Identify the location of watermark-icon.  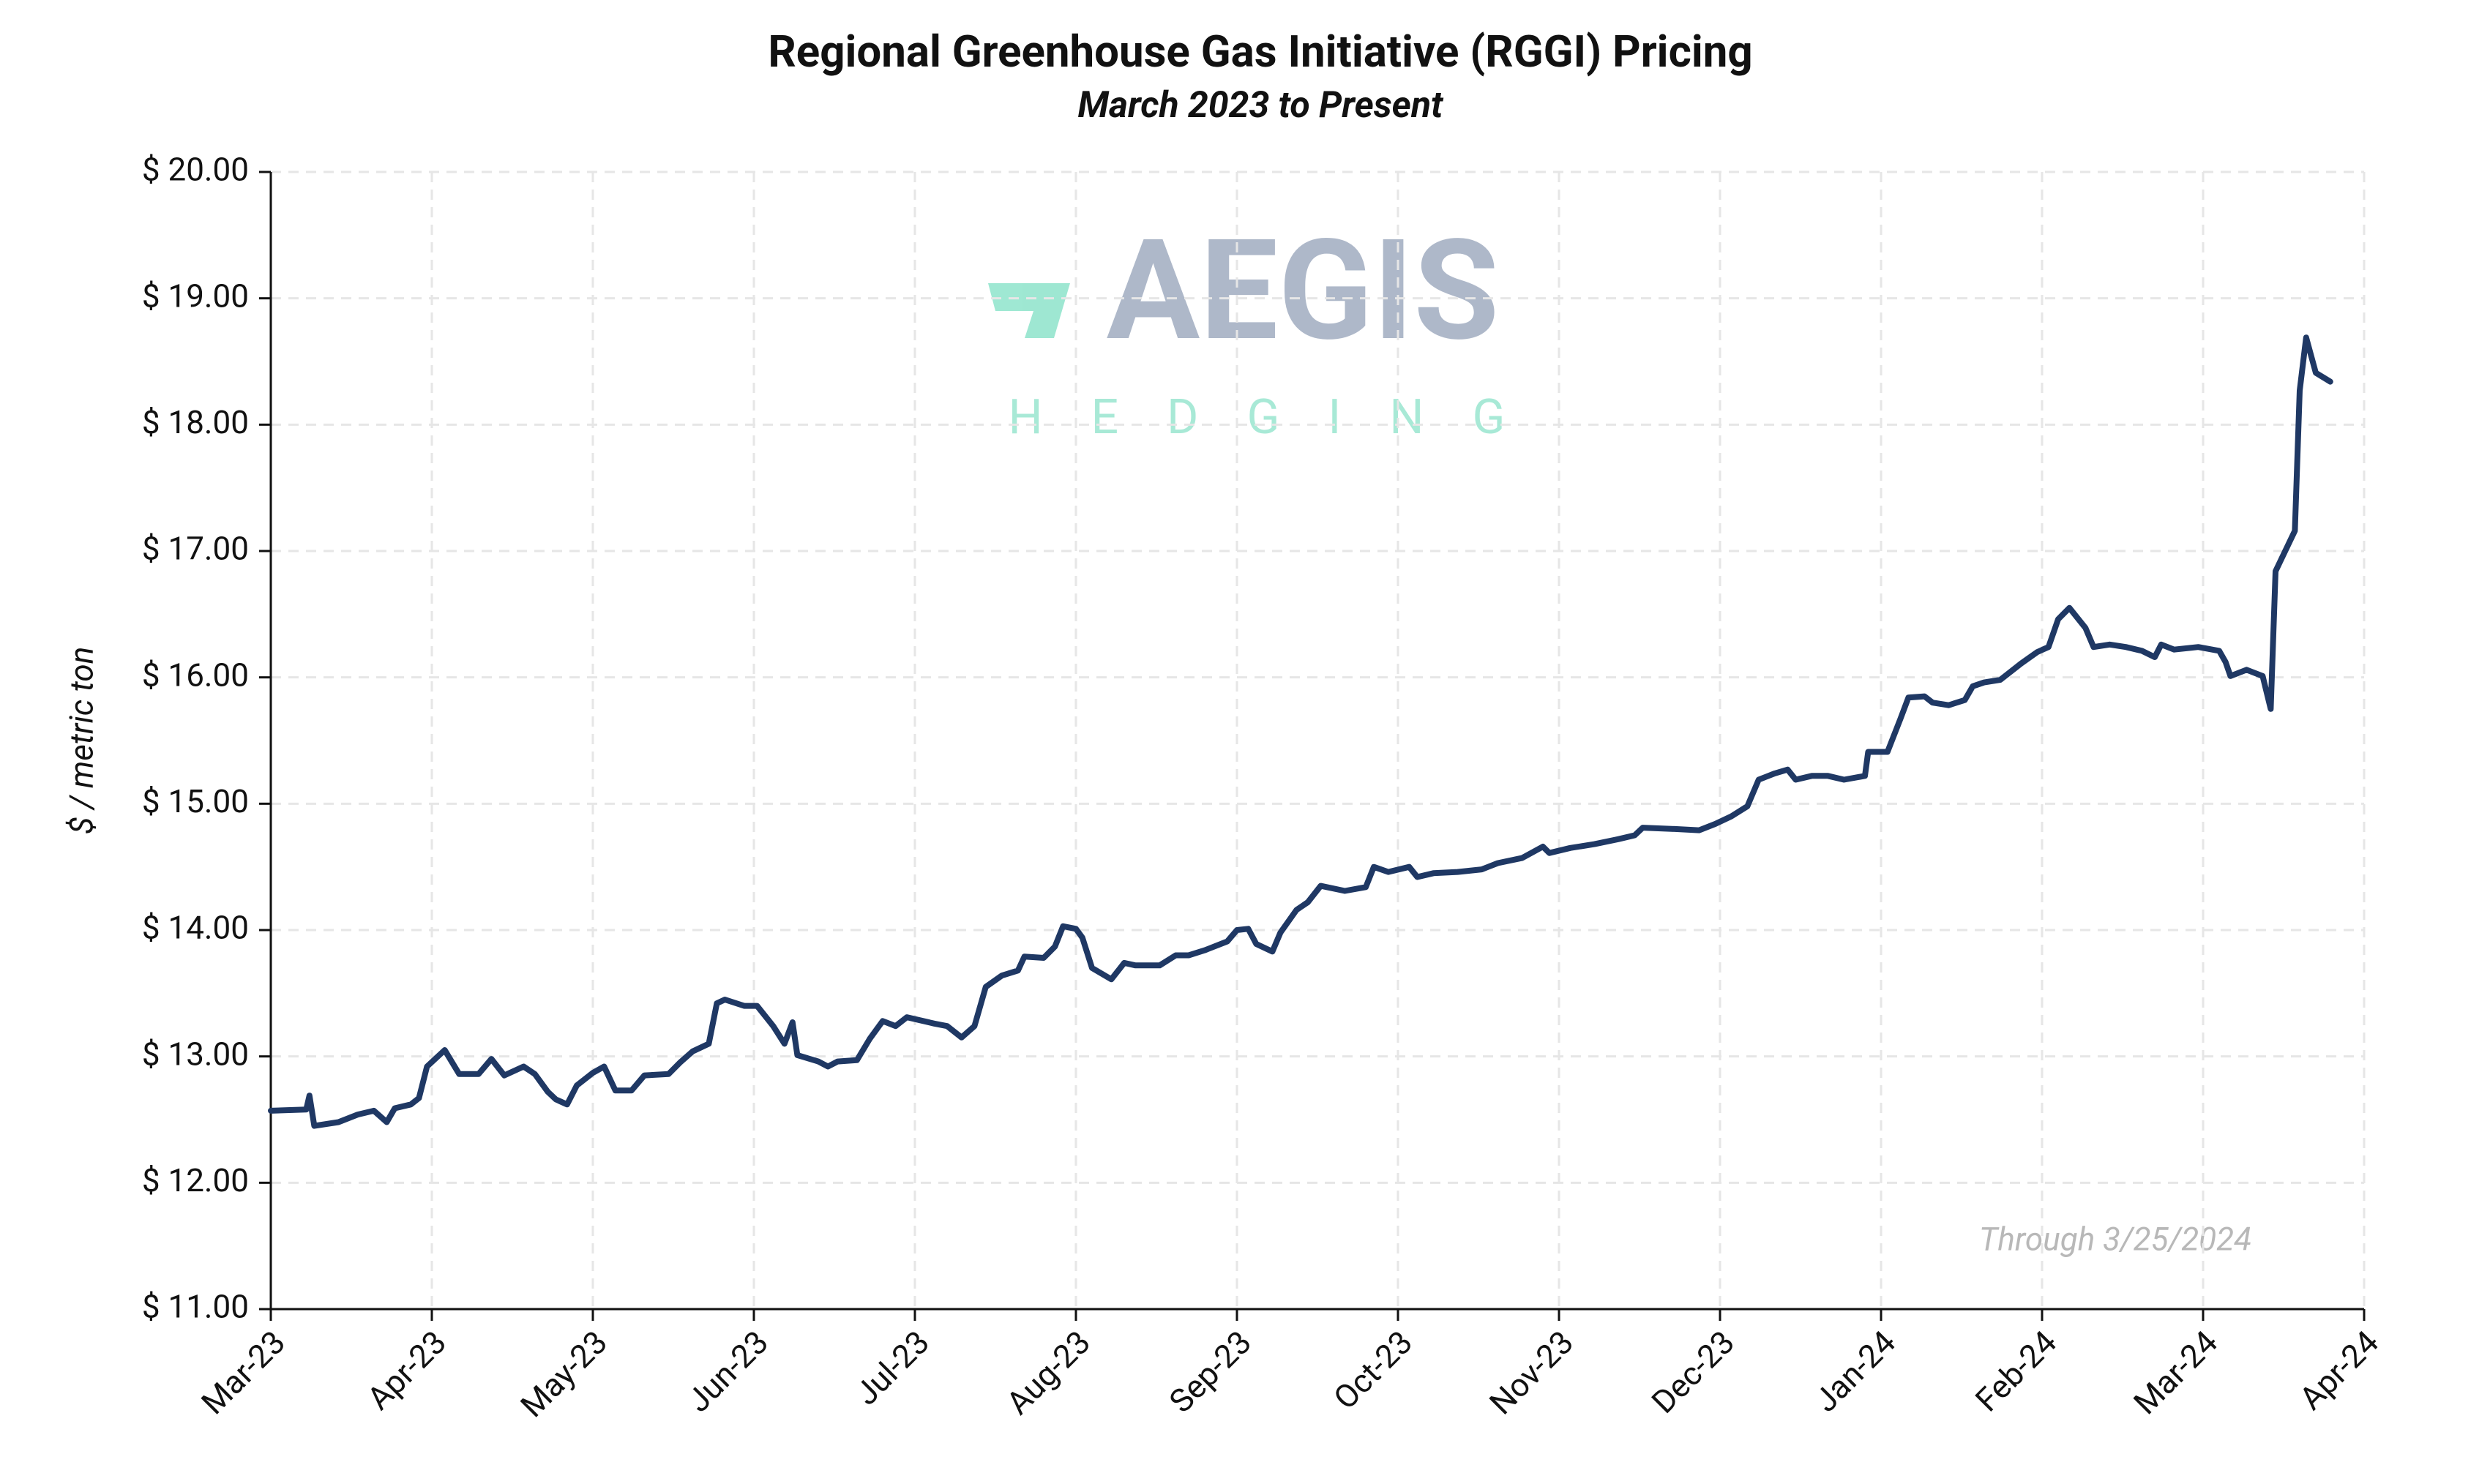
(1029, 310).